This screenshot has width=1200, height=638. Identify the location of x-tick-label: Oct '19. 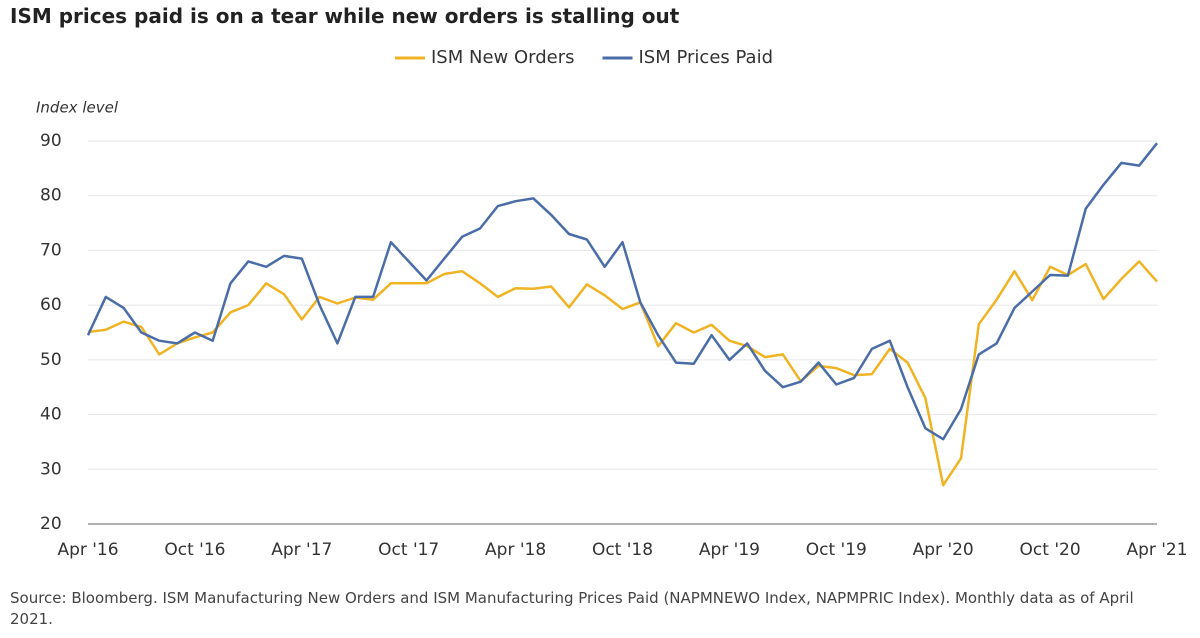
(836, 550).